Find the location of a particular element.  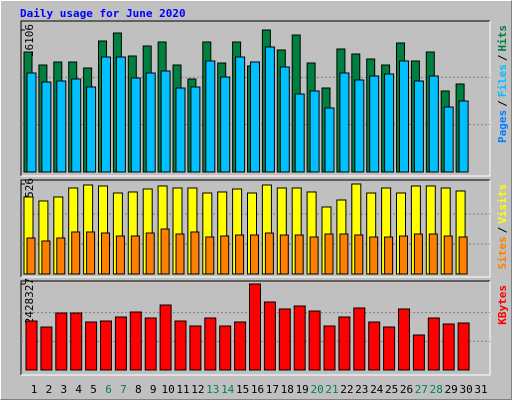

x-tick-label: 11 is located at coordinates (182, 389).